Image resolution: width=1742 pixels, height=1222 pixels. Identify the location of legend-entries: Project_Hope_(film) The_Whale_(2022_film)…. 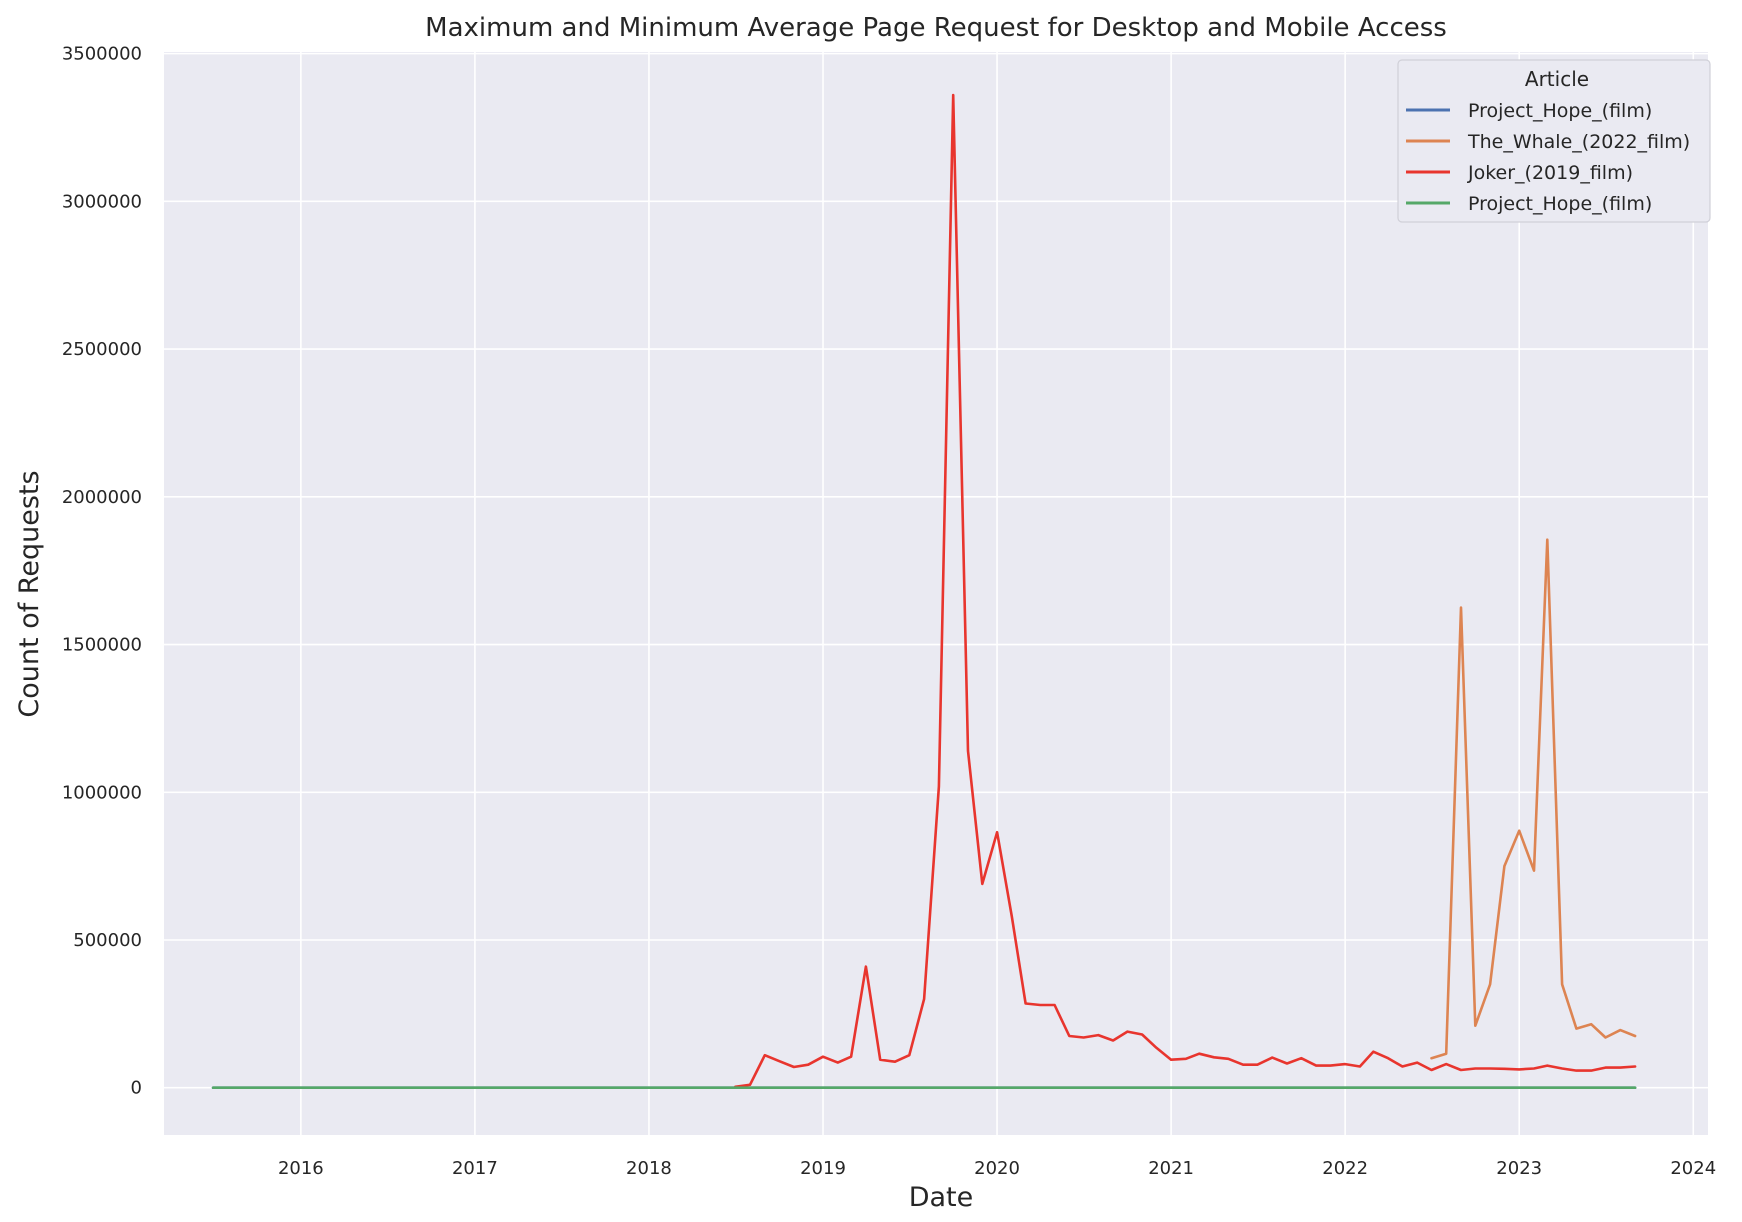
(1548, 157).